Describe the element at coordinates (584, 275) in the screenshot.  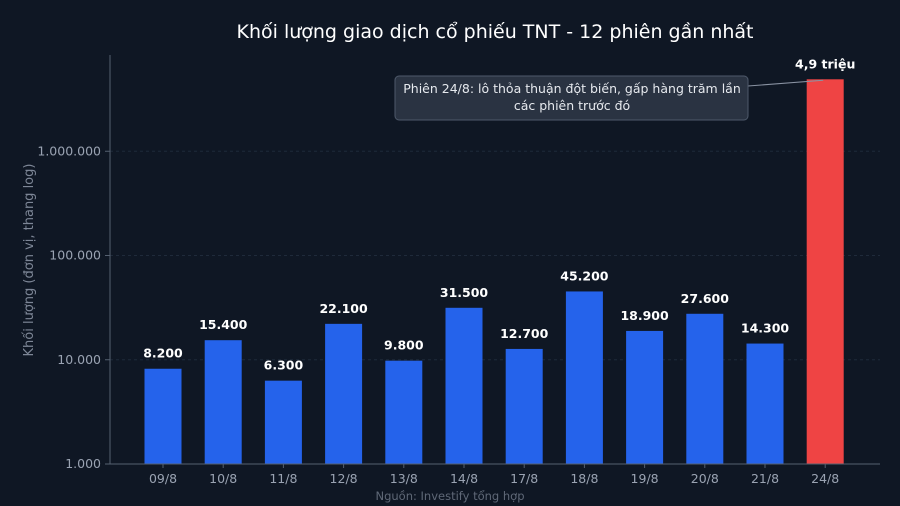
I see `data-label: 45.200` at that location.